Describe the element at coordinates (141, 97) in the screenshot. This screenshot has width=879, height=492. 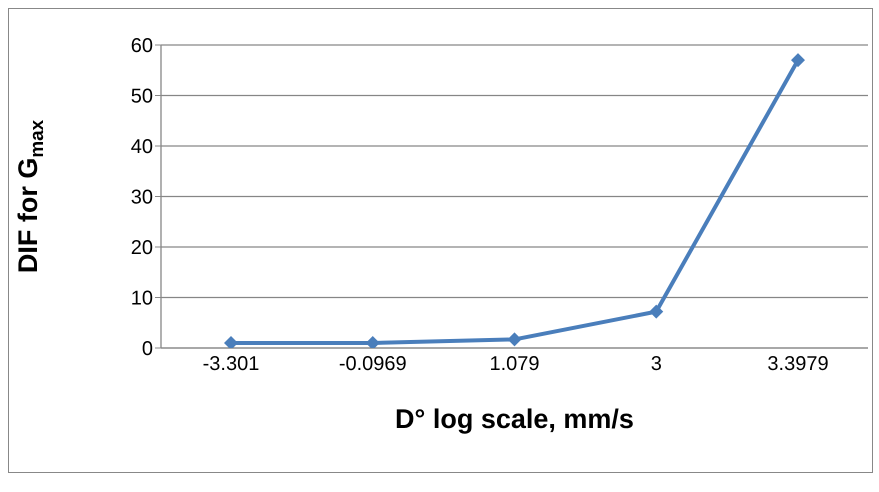
I see `y-tick-label: 50` at that location.